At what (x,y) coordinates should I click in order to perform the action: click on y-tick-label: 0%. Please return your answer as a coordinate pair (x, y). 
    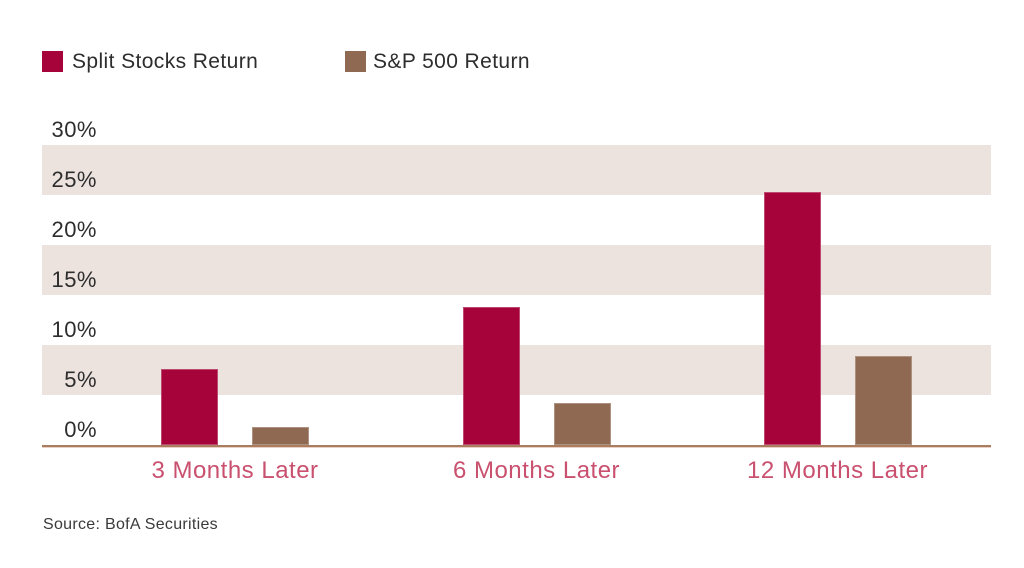
    Looking at the image, I should click on (80, 429).